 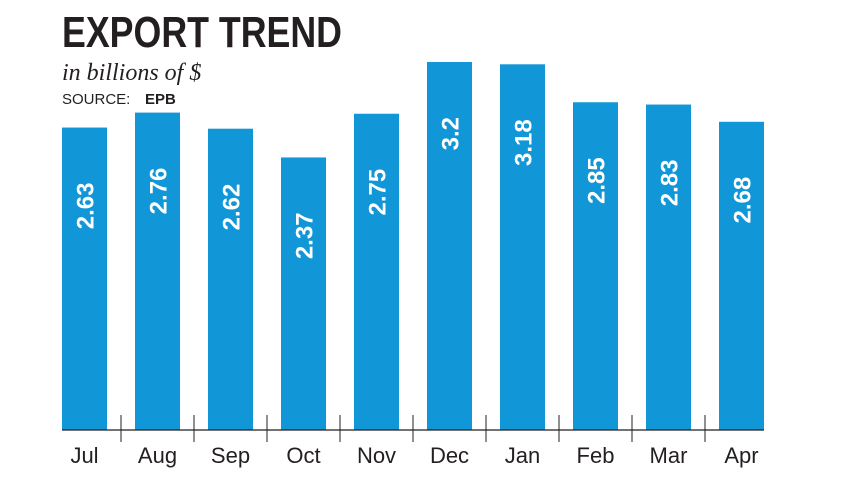 What do you see at coordinates (743, 200) in the screenshot?
I see `value-label: 2.68` at bounding box center [743, 200].